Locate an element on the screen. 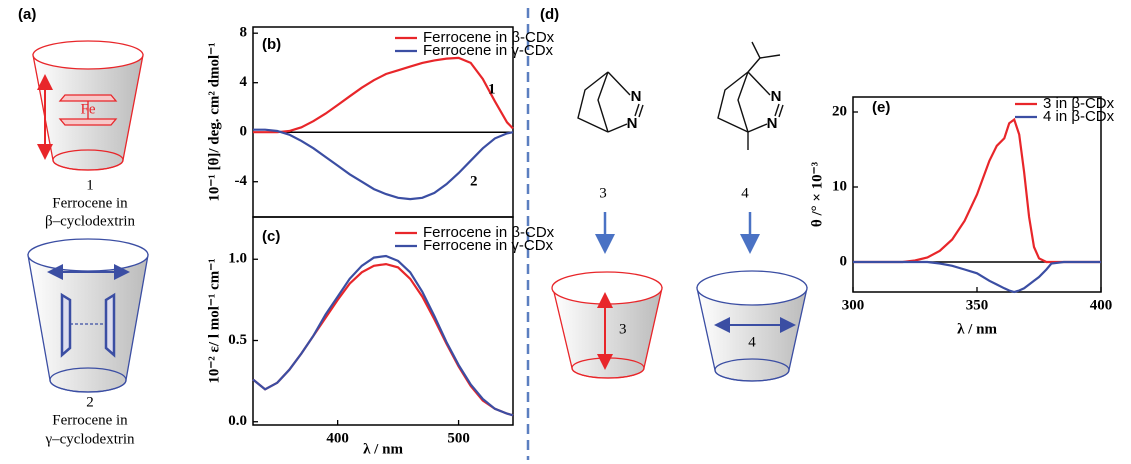 This screenshot has width=1131, height=464. y-axis-label: 10⁻¹ [θ]/ deg. cm² dmol⁻¹ is located at coordinates (214, 121).